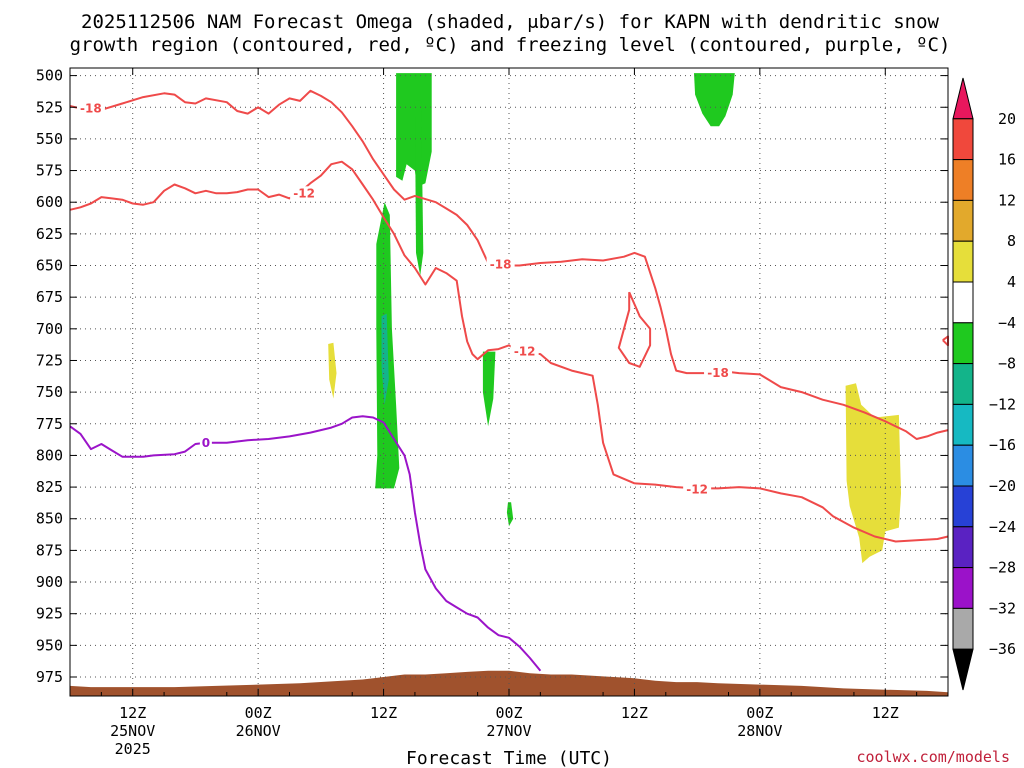 The width and height of the screenshot is (1024, 768). I want to click on y-tick-label-925: 925, so click(49, 614).